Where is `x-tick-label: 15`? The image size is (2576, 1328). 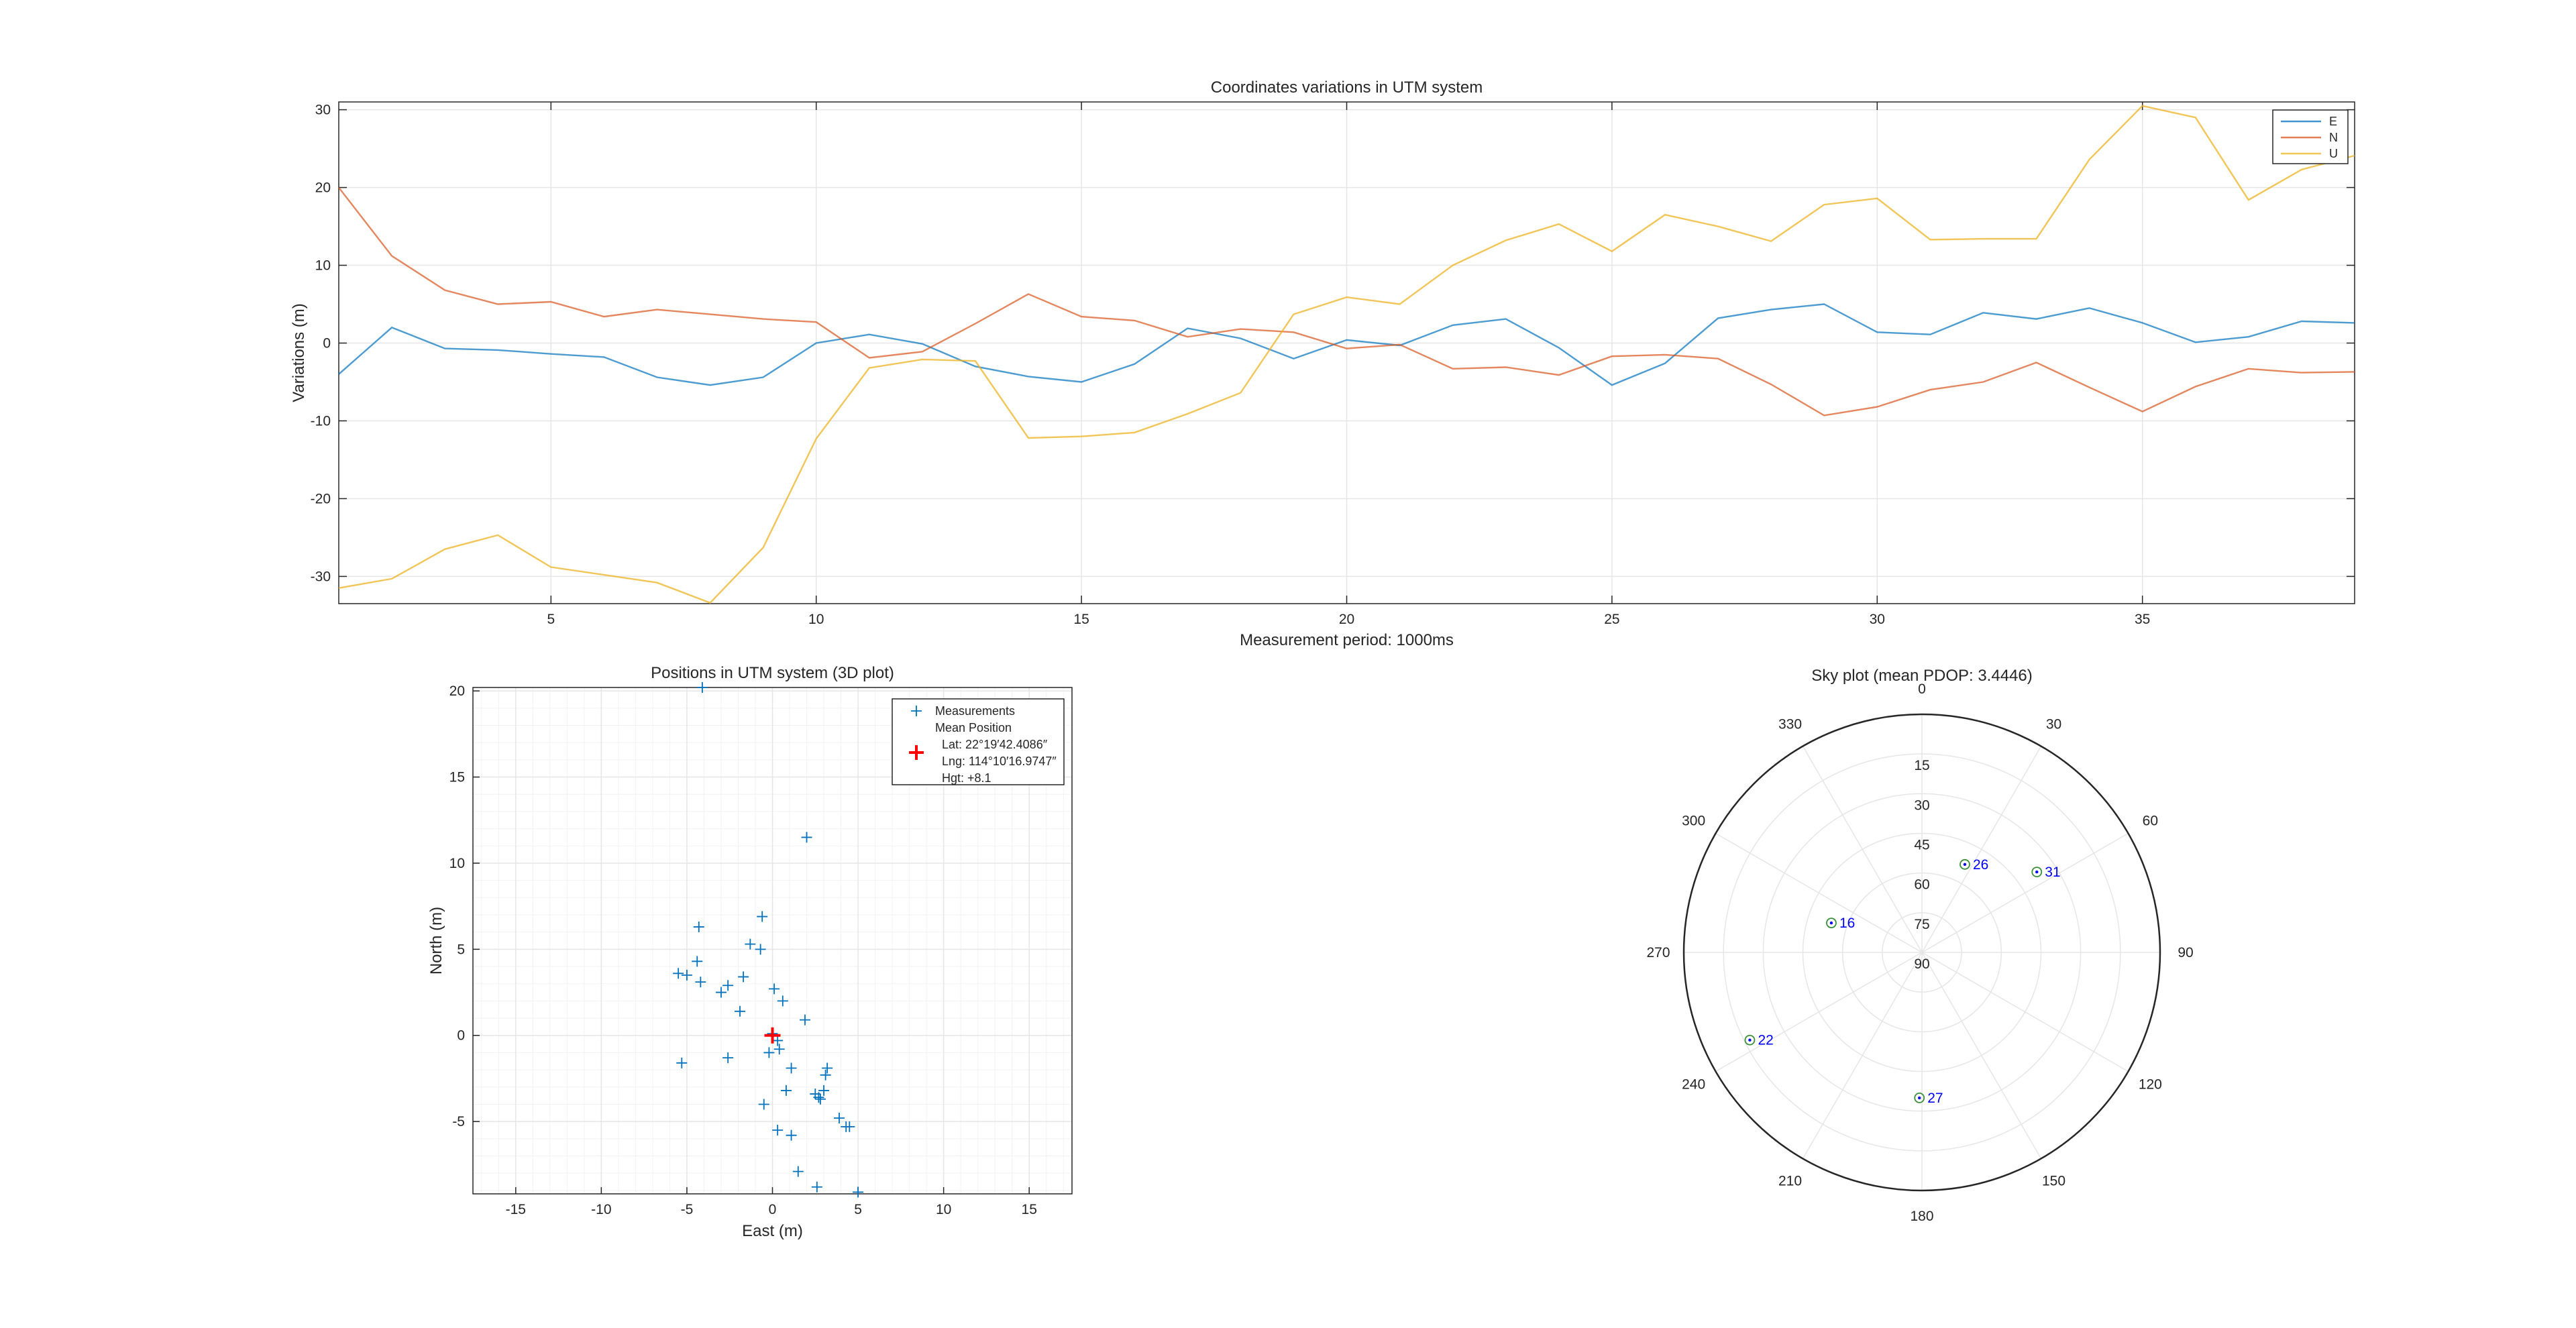
x-tick-label: 15 is located at coordinates (1081, 619).